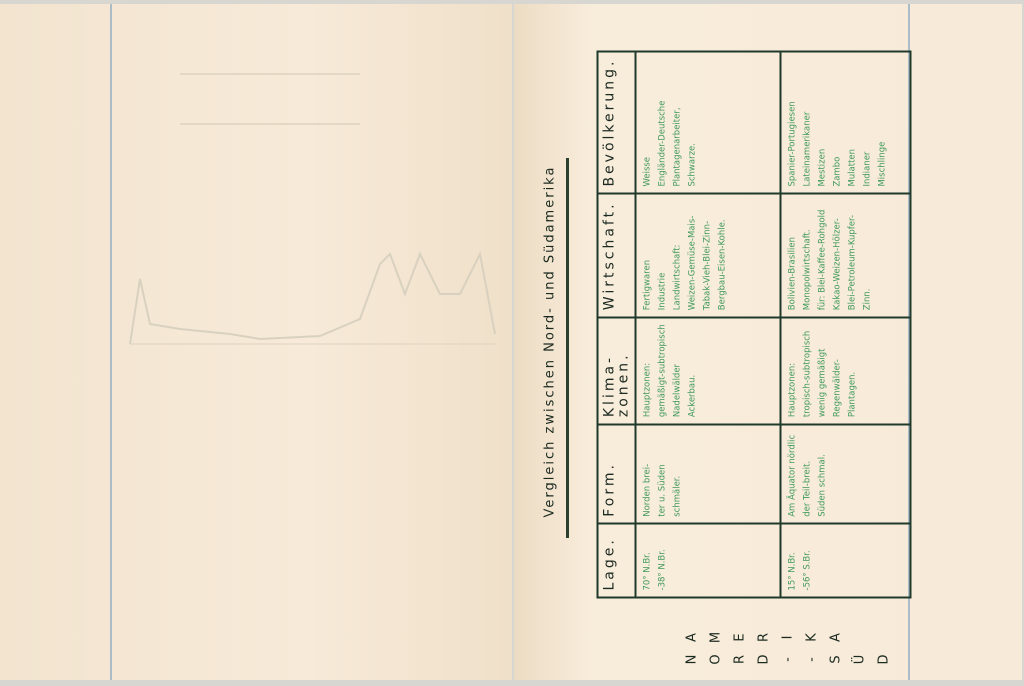 The height and width of the screenshot is (686, 1024). Describe the element at coordinates (550, 341) in the screenshot. I see `page-title: Vergleich zwischen Nord- und Südamerika` at that location.